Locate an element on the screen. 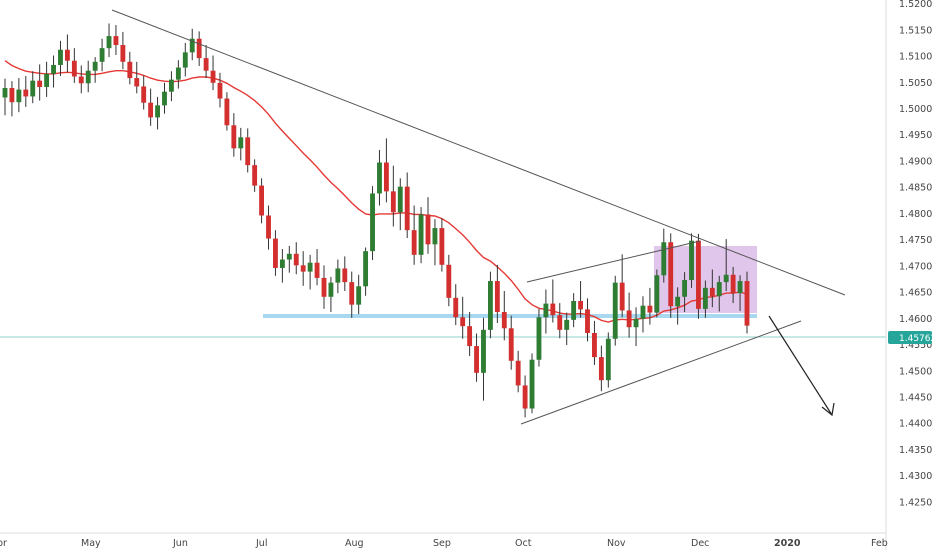 Image resolution: width=932 pixels, height=550 pixels. support-zone is located at coordinates (510, 316).